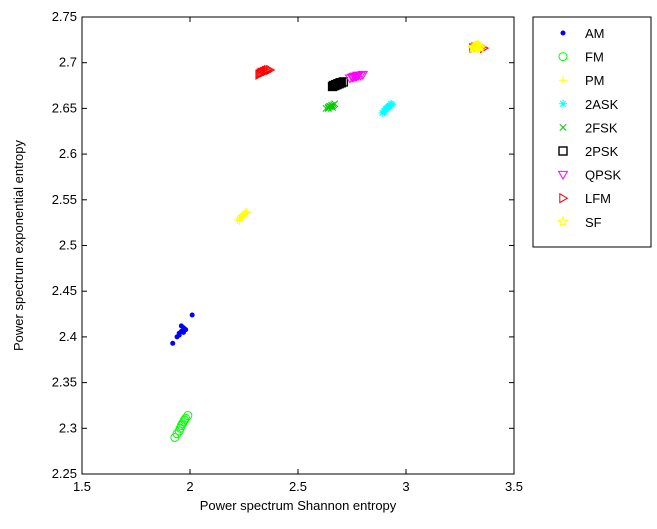 The image size is (657, 529). I want to click on legend-label-2fsk: 2FSK, so click(601, 127).